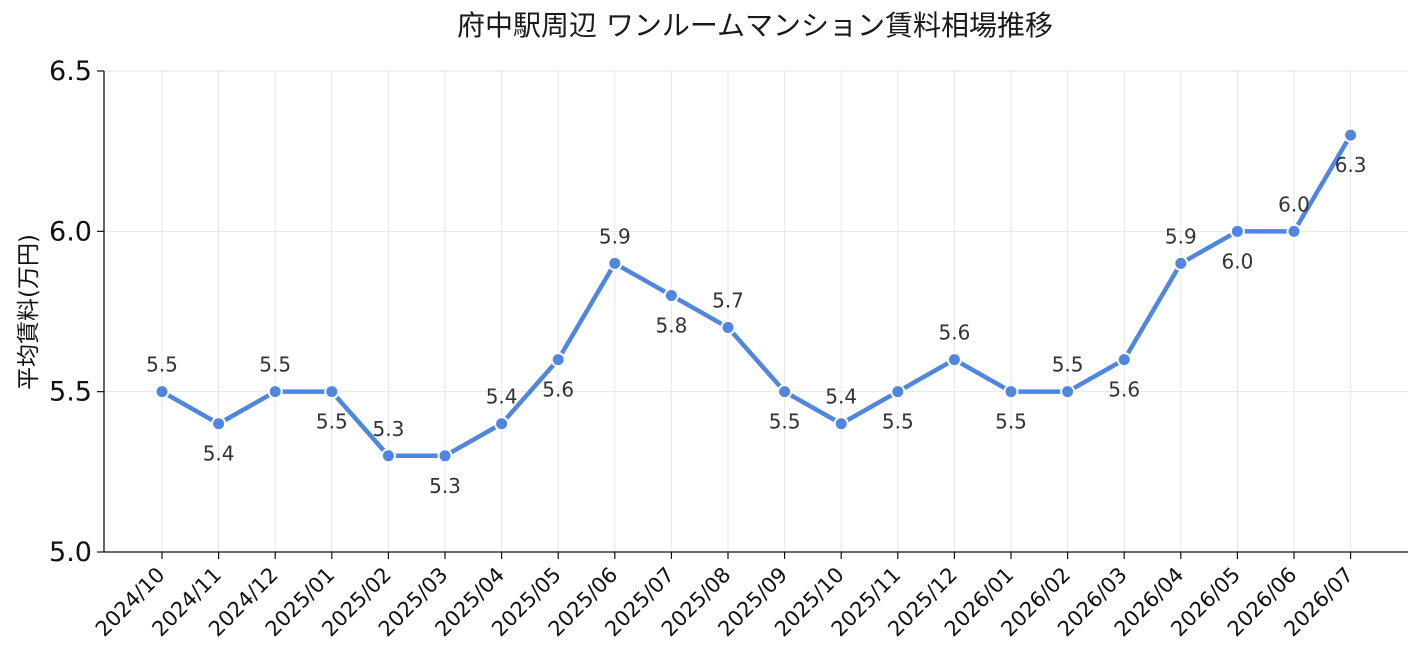 The height and width of the screenshot is (671, 1418). I want to click on y-tick-label: 6.0, so click(70, 231).